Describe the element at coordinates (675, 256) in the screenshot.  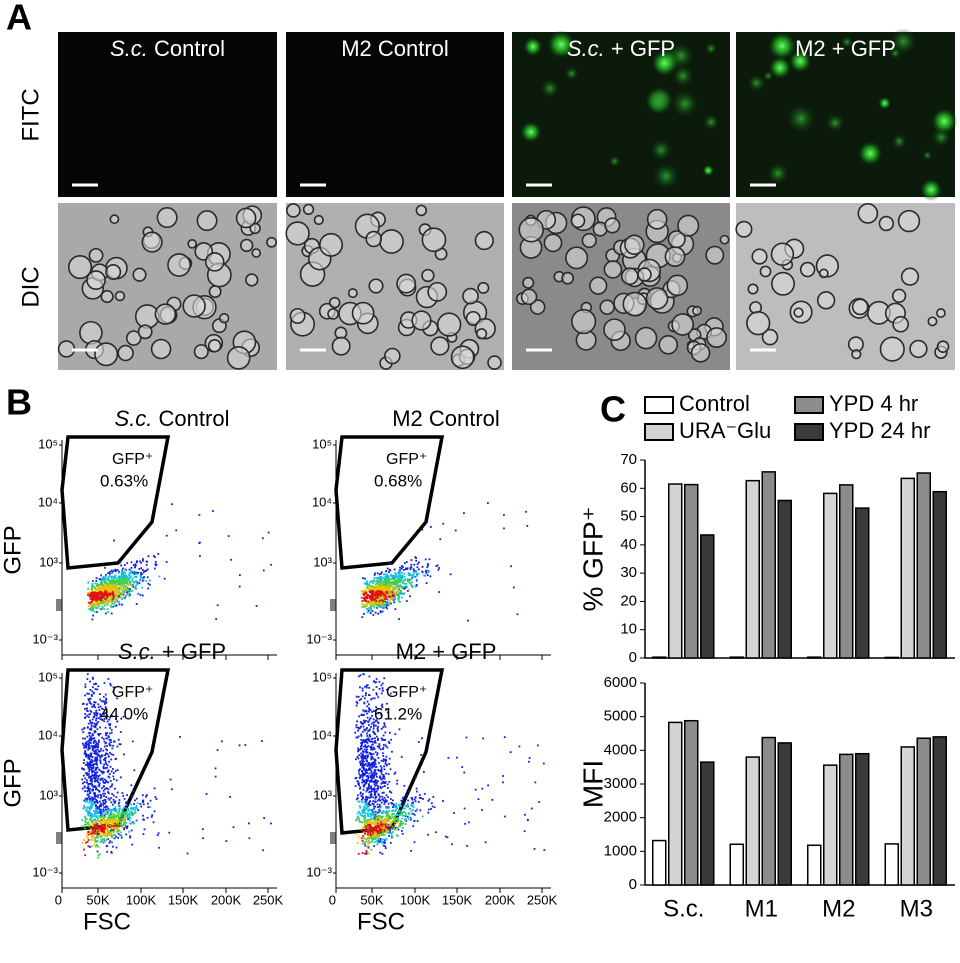
I see `yeast-cell` at that location.